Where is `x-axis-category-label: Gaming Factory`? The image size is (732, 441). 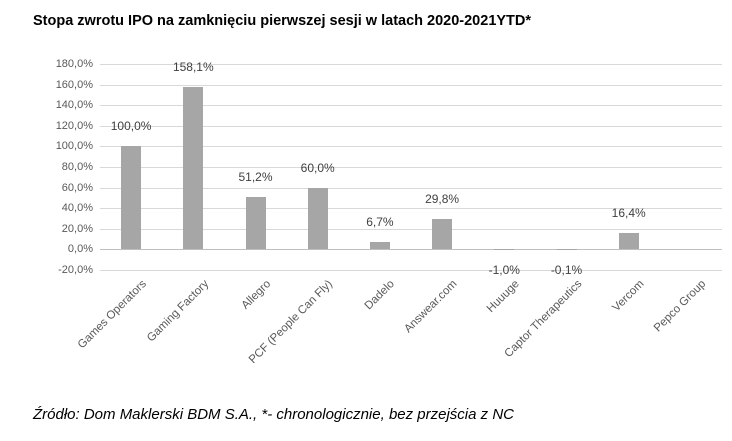
x-axis-category-label: Gaming Factory is located at coordinates (177, 311).